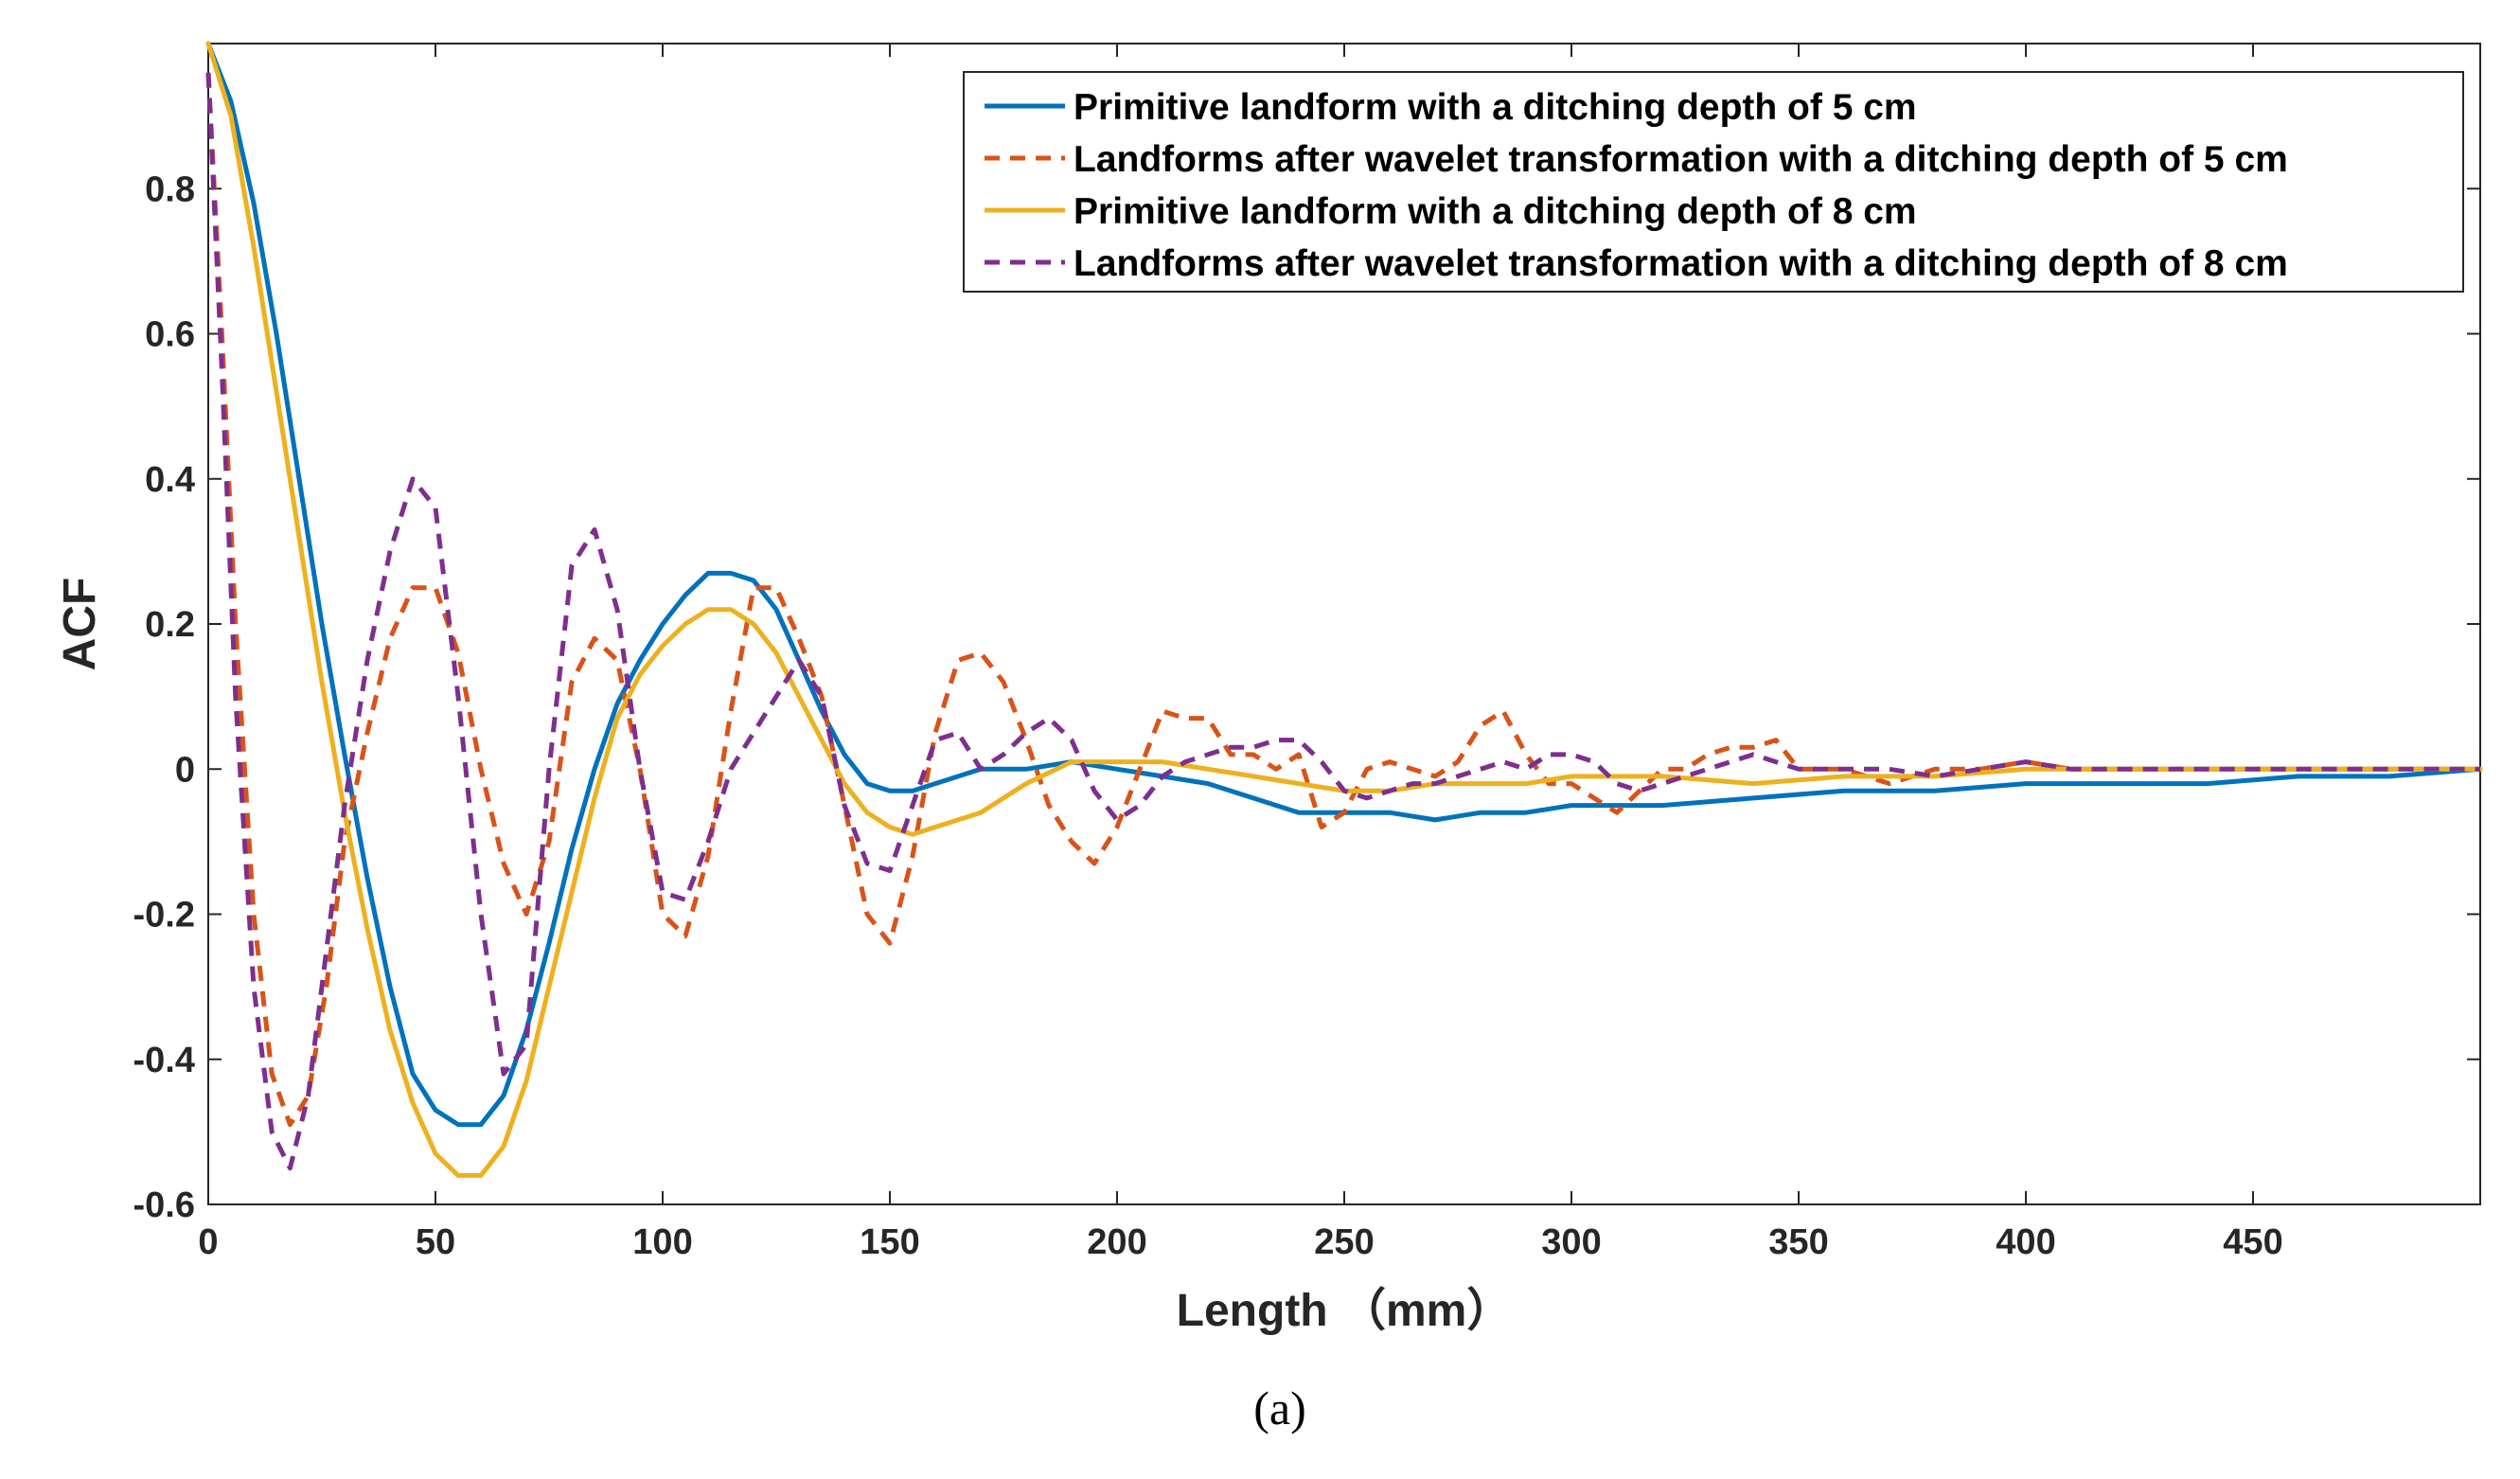 This screenshot has width=2520, height=1479. Describe the element at coordinates (170, 625) in the screenshot. I see `y-tick-label: 0.2` at that location.